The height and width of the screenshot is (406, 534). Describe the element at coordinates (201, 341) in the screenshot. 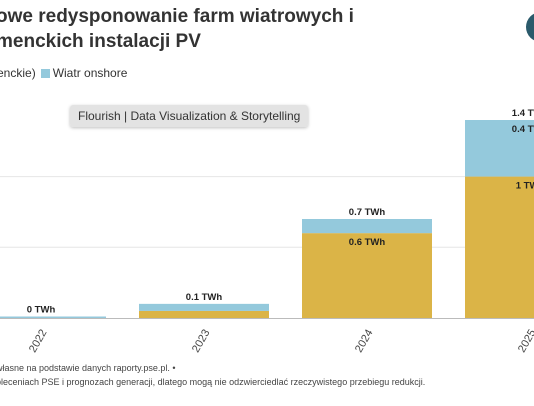

I see `x-tick-label-2023: 2023` at that location.